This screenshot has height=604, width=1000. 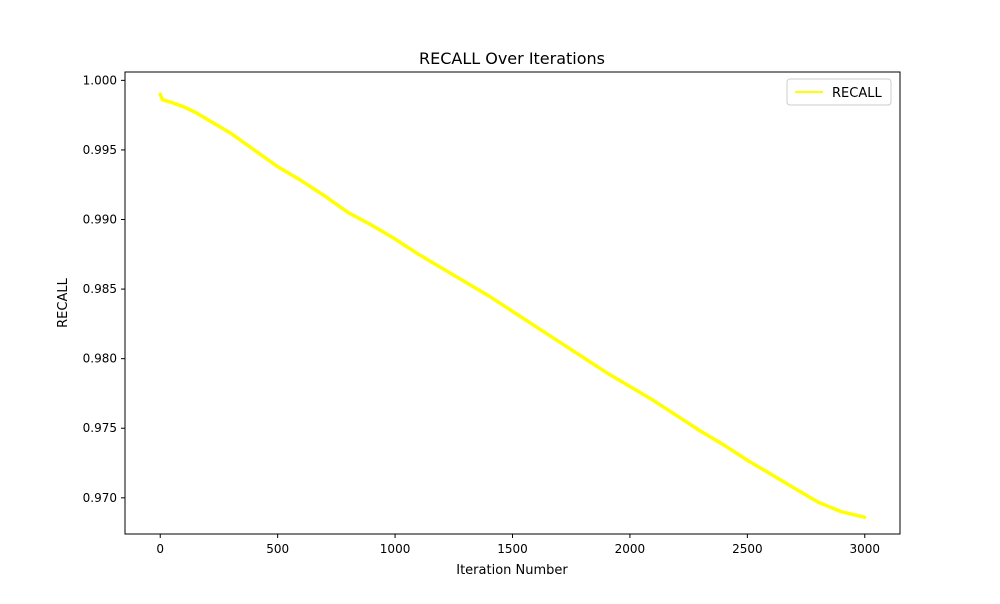 I want to click on x-tick-label: 2500, so click(x=747, y=549).